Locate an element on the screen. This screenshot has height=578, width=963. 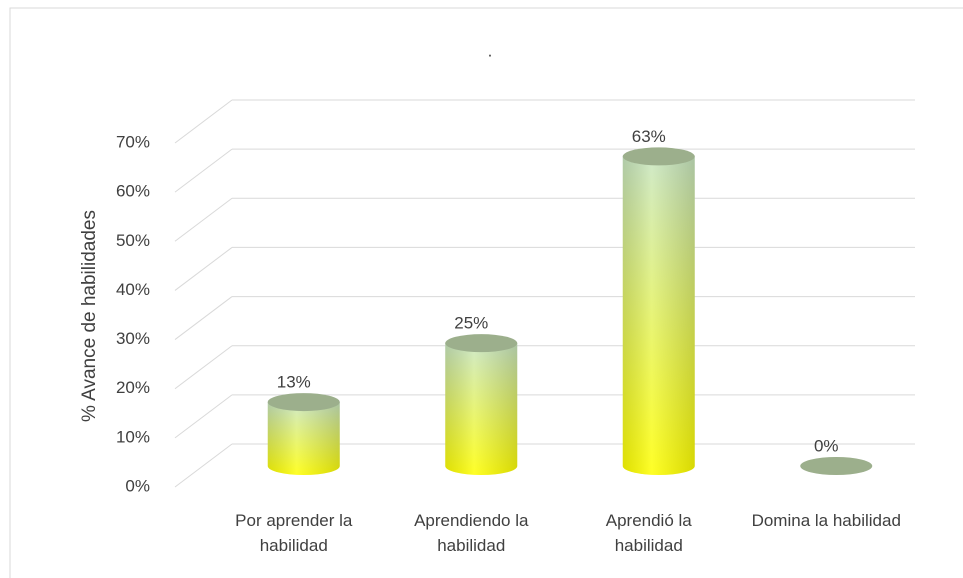
x-tick-label: Aprendió la habilidad is located at coordinates (648, 533).